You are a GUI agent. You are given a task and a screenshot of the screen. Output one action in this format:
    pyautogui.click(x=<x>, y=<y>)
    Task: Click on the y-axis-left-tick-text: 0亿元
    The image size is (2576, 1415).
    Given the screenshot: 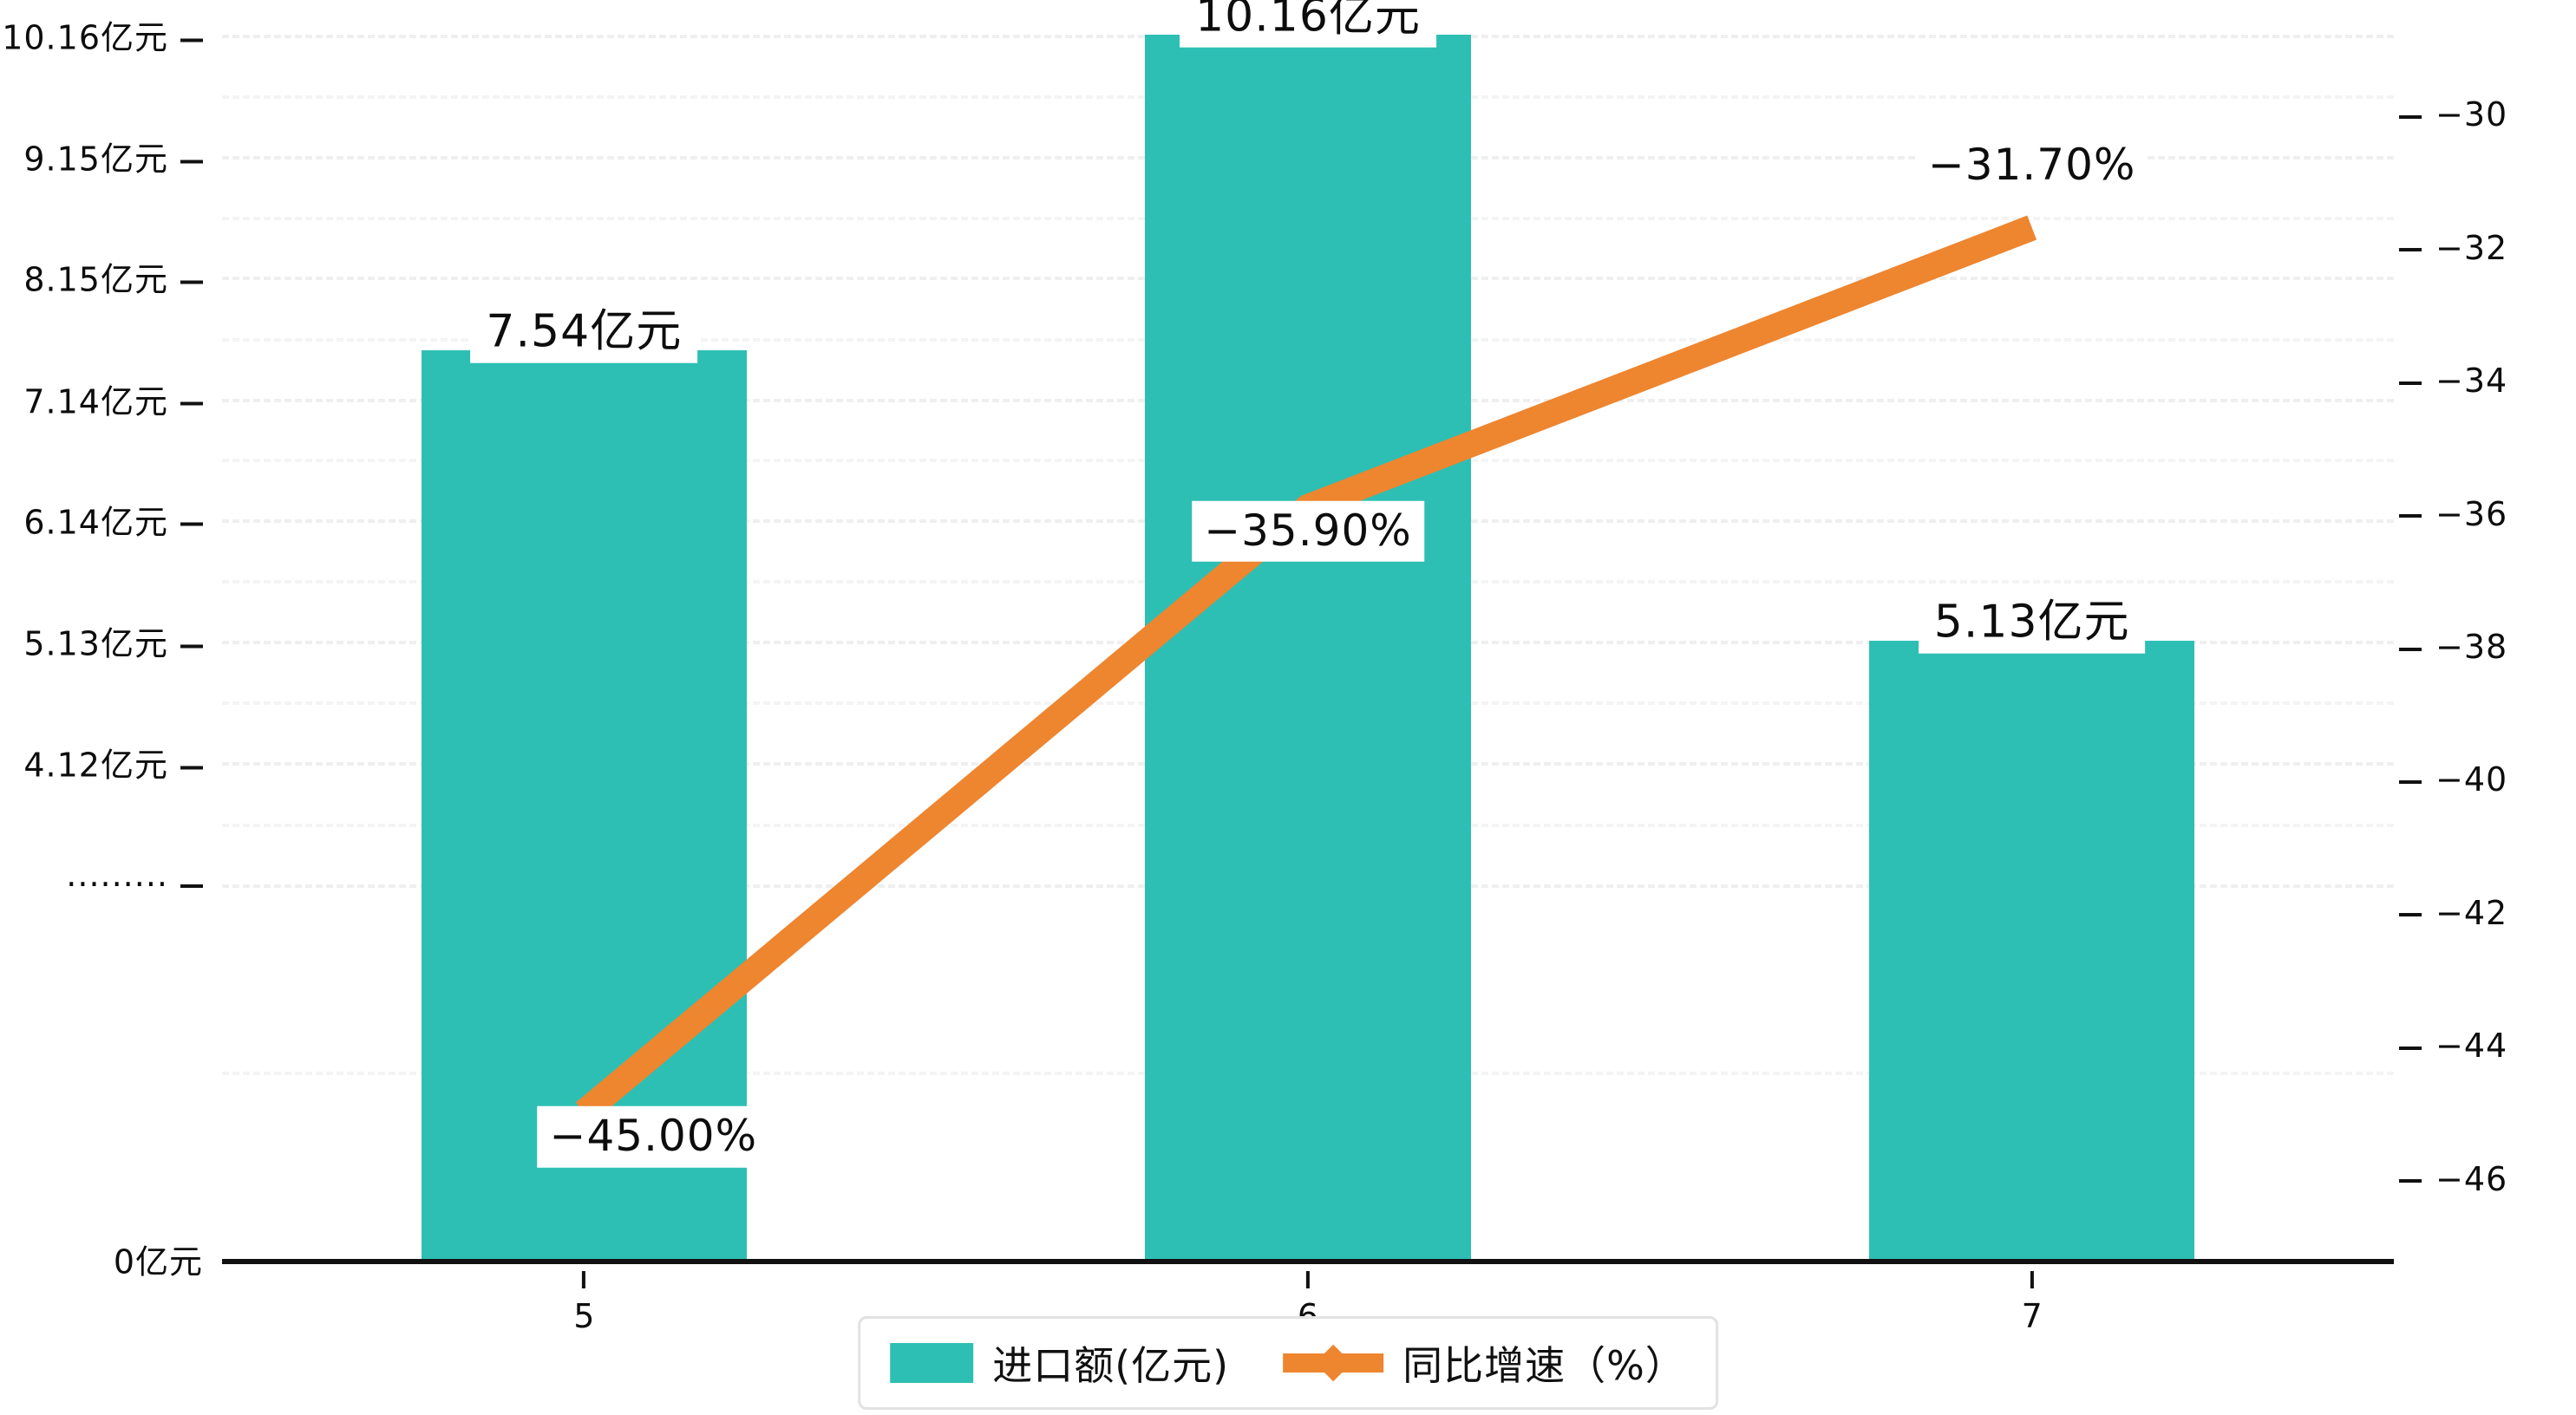 What is the action you would take?
    pyautogui.click(x=158, y=1261)
    